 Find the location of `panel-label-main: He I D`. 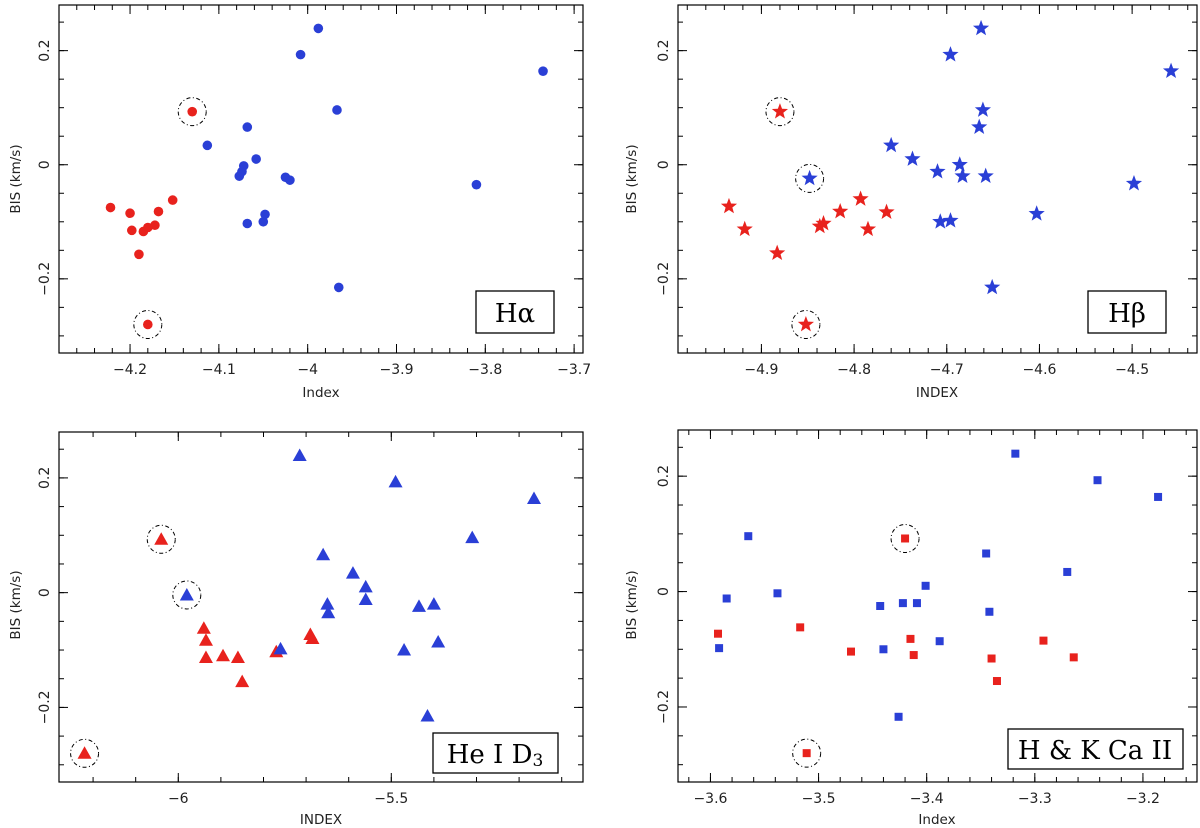

panel-label-main: He I D is located at coordinates (490, 755).